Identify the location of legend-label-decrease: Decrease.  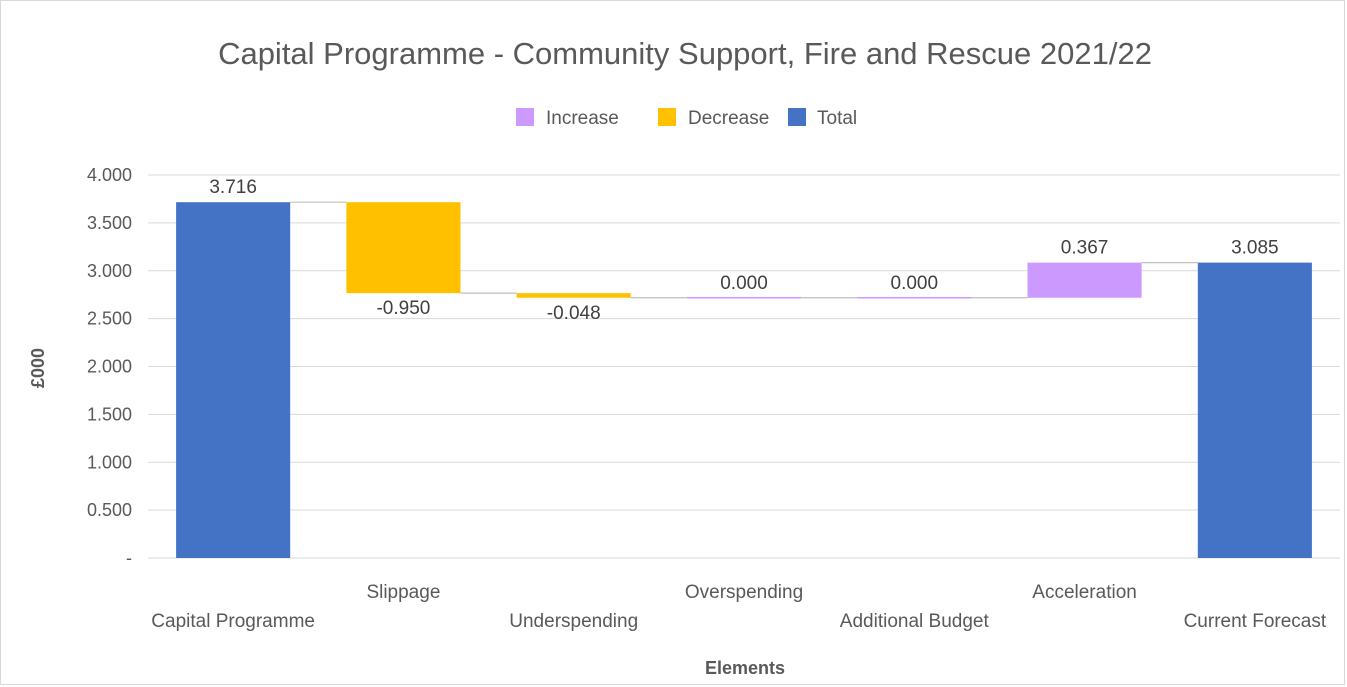
(728, 118).